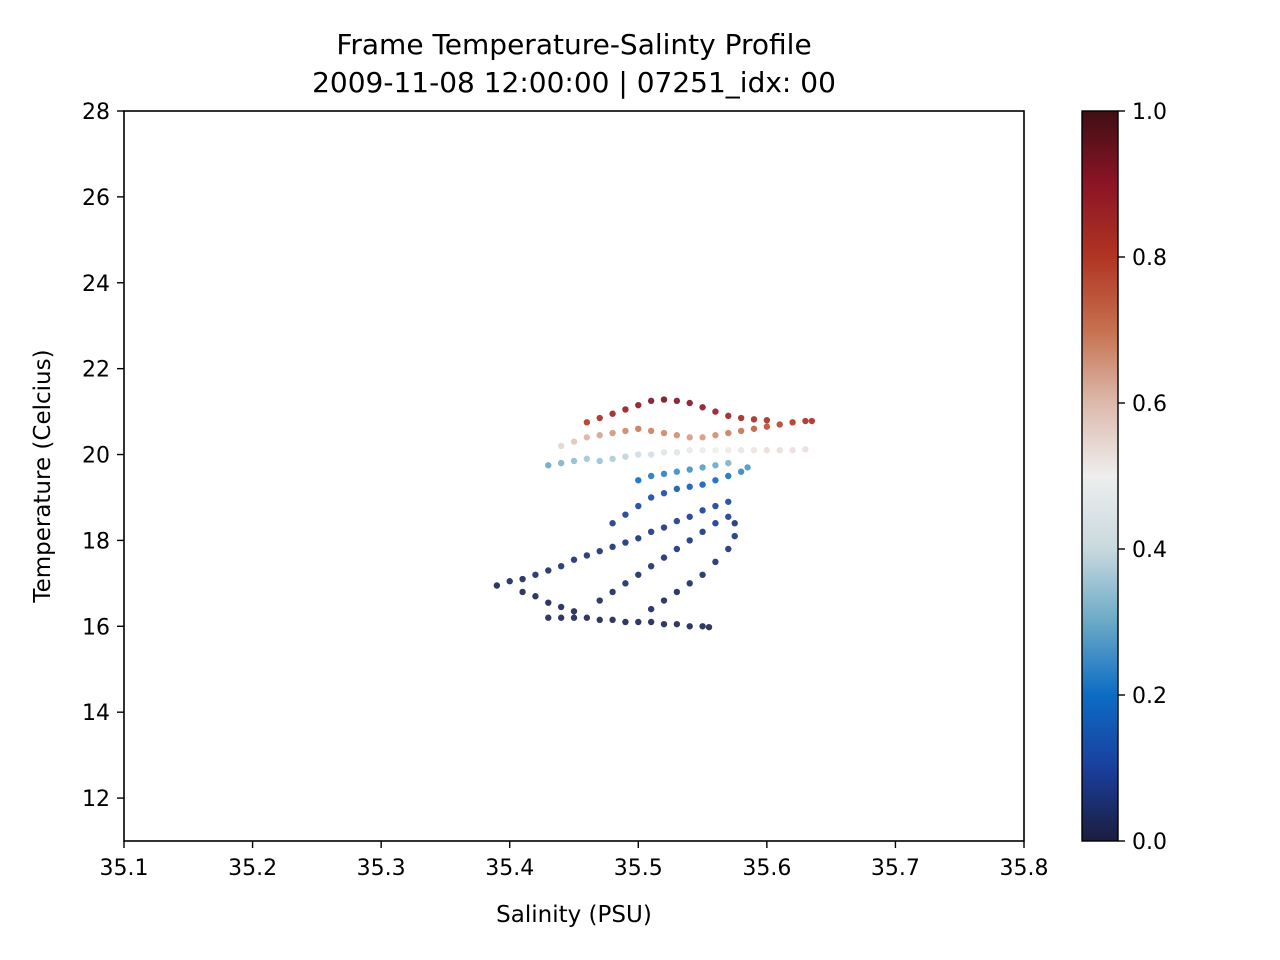 The width and height of the screenshot is (1280, 960). I want to click on x-tick-label: 35.3, so click(381, 868).